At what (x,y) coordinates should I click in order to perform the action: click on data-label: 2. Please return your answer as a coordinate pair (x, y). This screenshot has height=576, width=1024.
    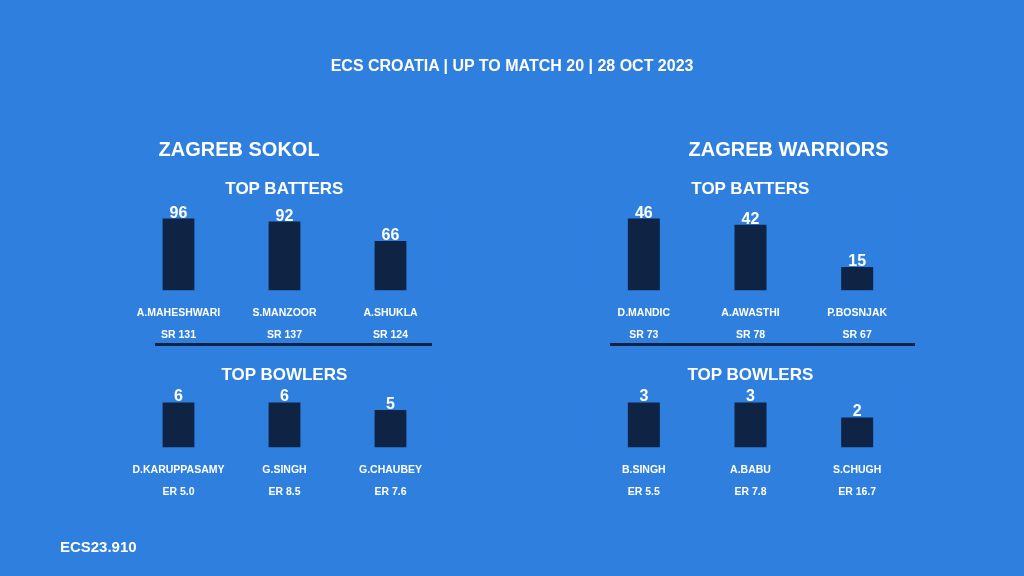
    Looking at the image, I should click on (857, 411).